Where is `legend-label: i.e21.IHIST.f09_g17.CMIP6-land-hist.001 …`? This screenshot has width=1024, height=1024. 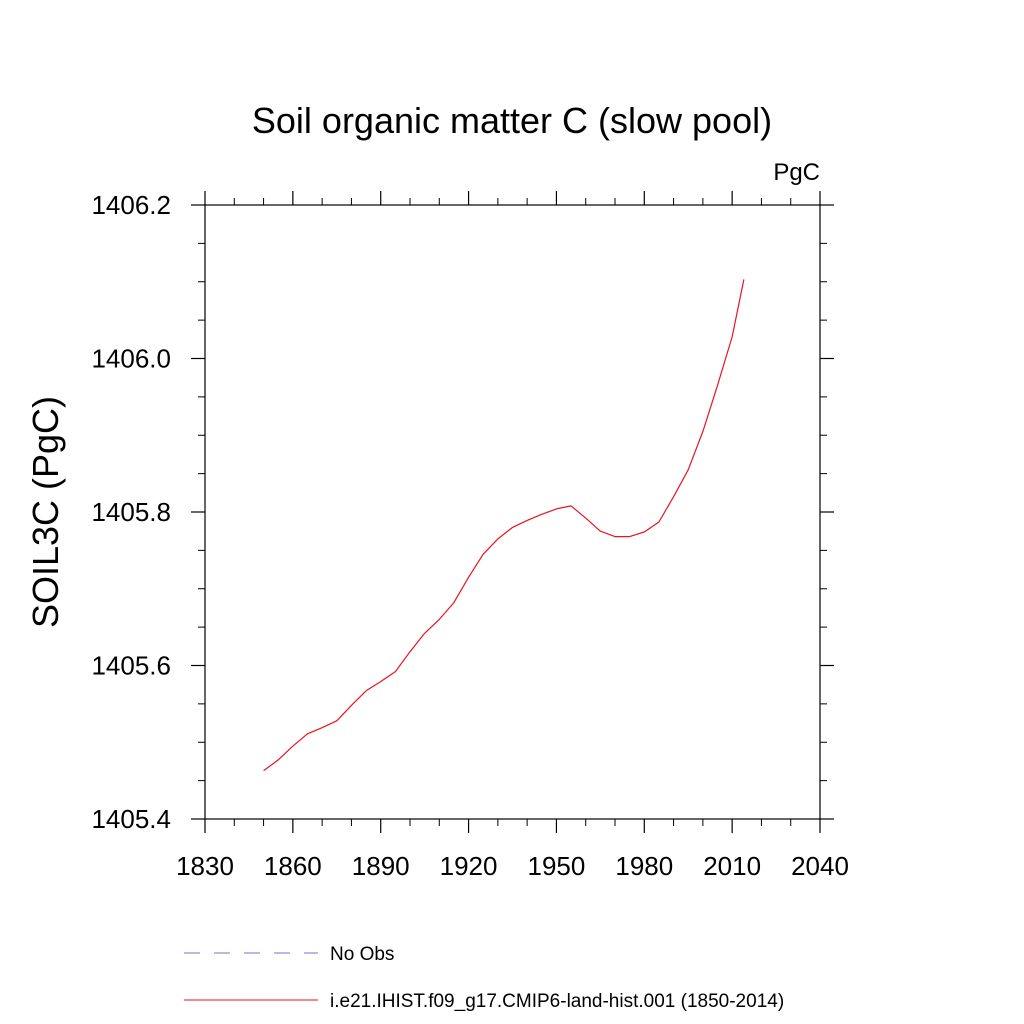
legend-label: i.e21.IHIST.f09_g17.CMIP6-land-hist.001 … is located at coordinates (557, 1001).